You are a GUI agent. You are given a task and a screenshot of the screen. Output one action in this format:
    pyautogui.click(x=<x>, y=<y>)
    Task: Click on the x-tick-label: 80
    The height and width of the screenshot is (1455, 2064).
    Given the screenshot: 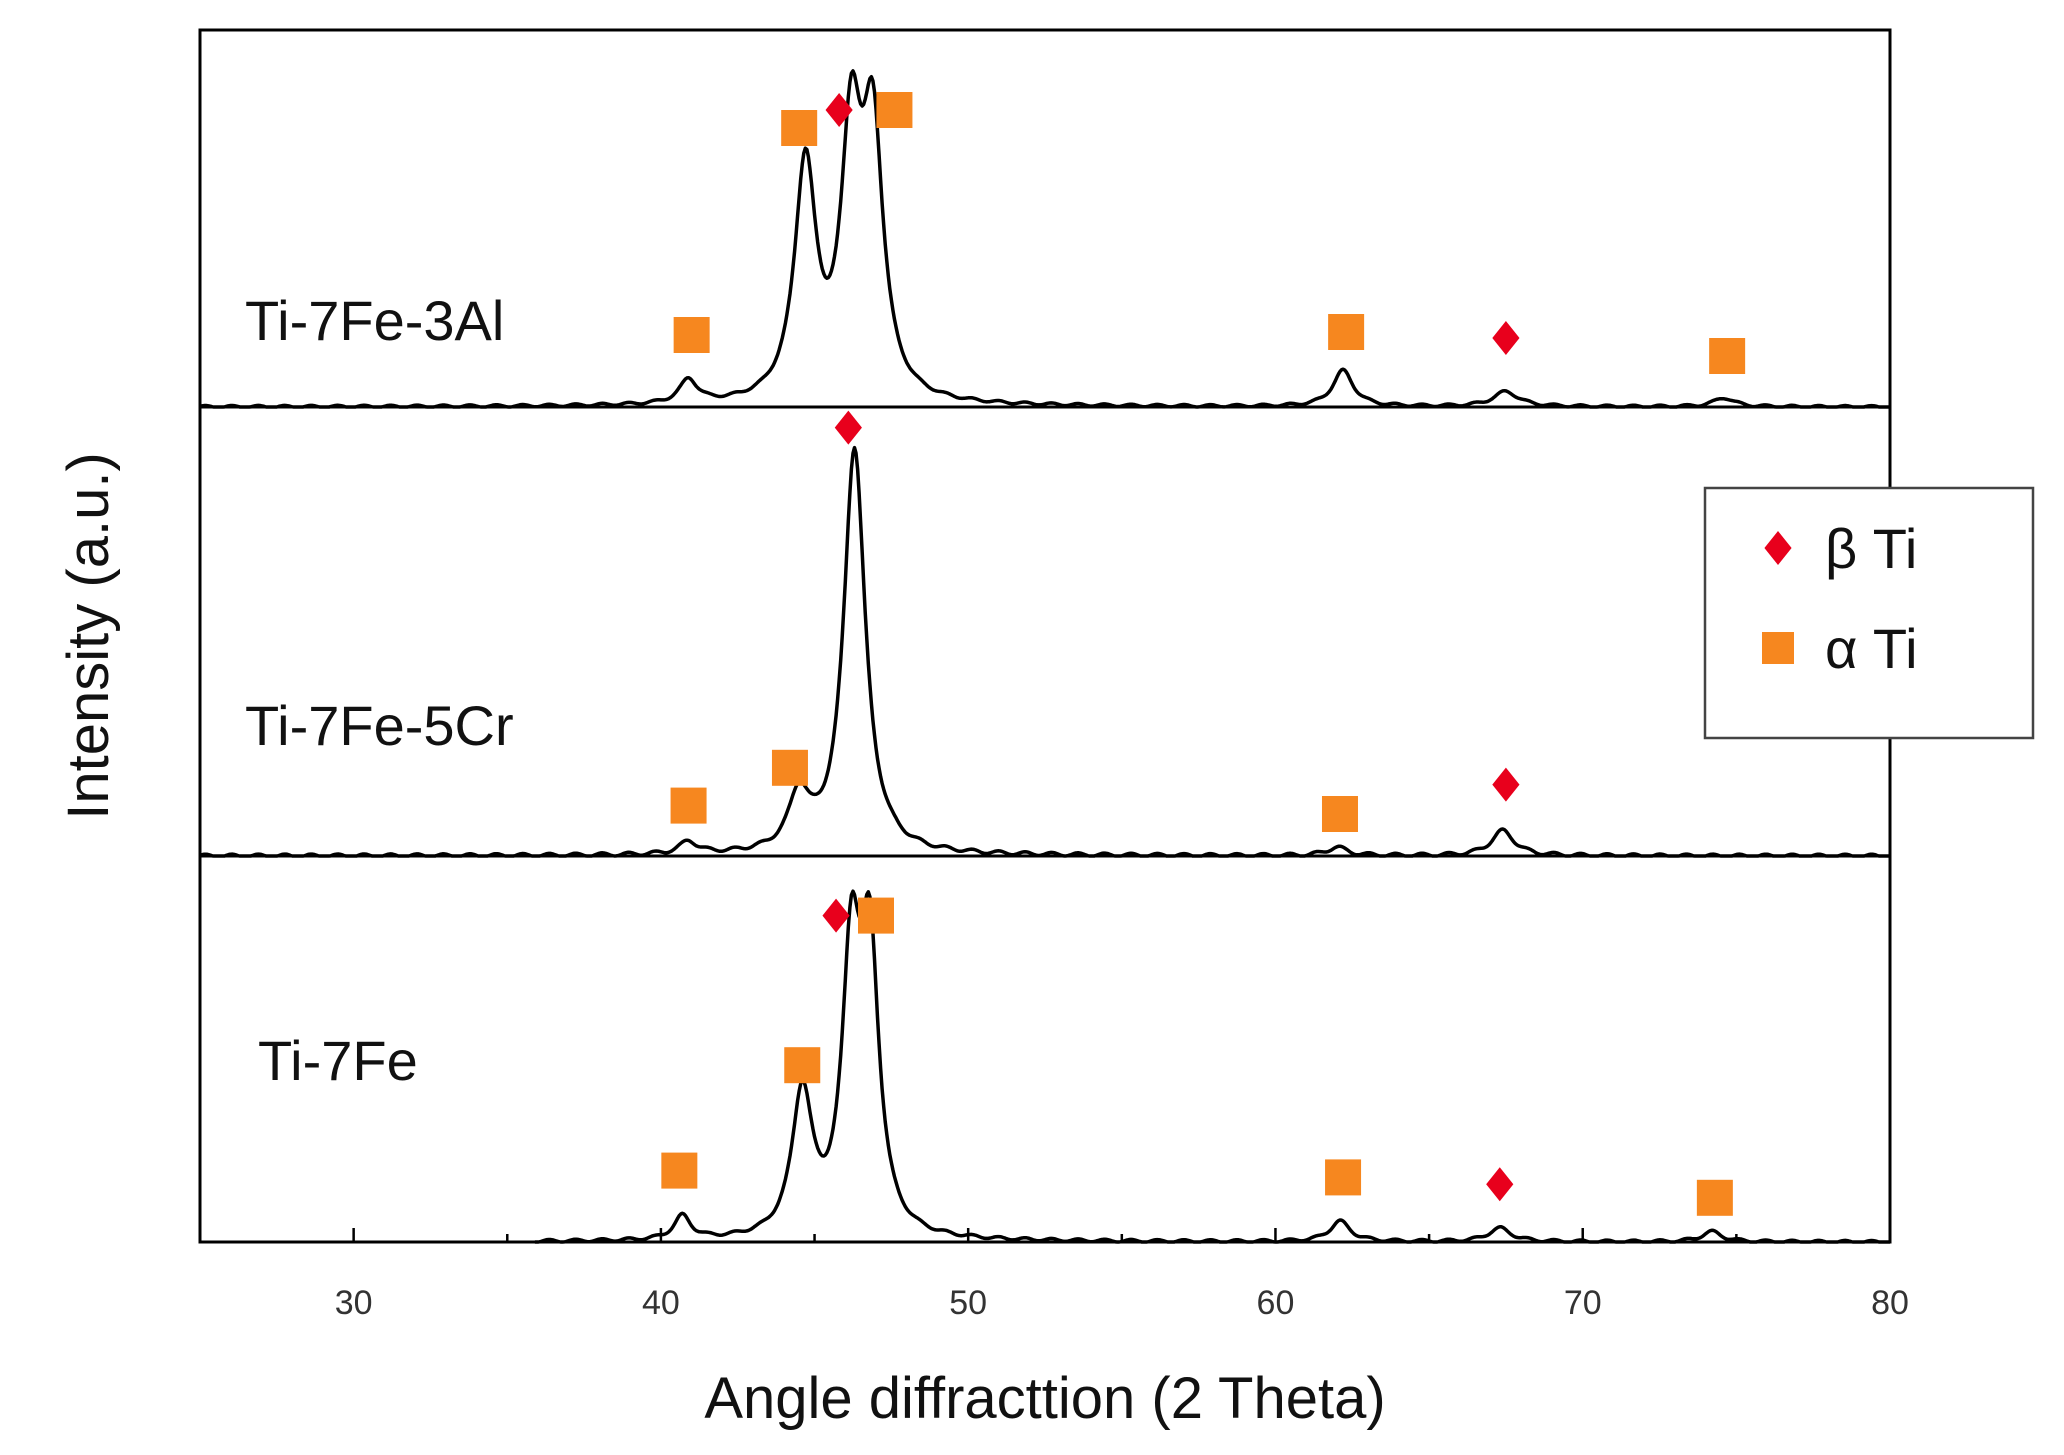 What is the action you would take?
    pyautogui.click(x=1890, y=1303)
    